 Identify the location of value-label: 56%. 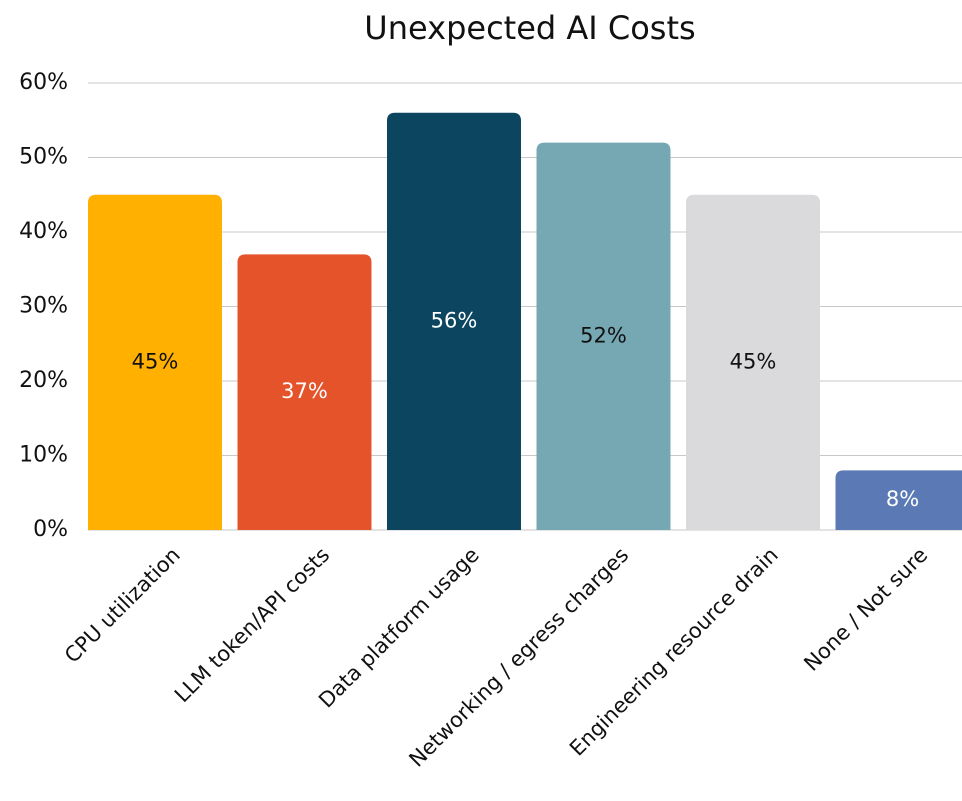
(454, 320).